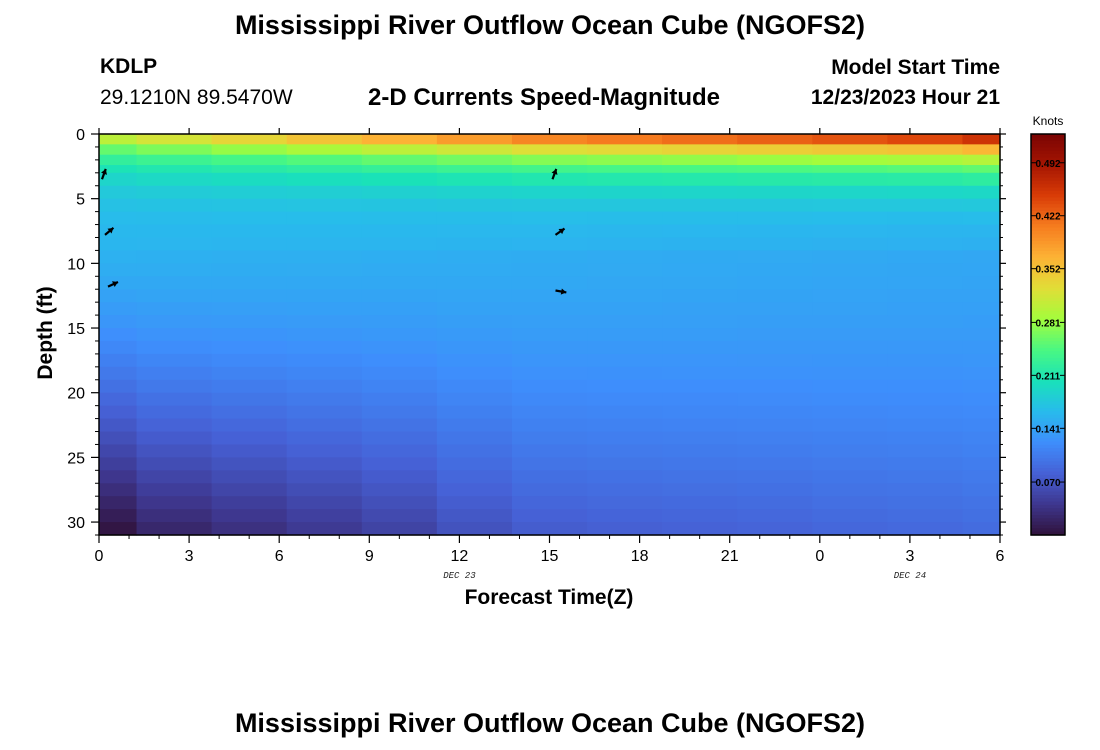 This screenshot has height=750, width=1100. What do you see at coordinates (550, 556) in the screenshot?
I see `x-tick-label: 15` at bounding box center [550, 556].